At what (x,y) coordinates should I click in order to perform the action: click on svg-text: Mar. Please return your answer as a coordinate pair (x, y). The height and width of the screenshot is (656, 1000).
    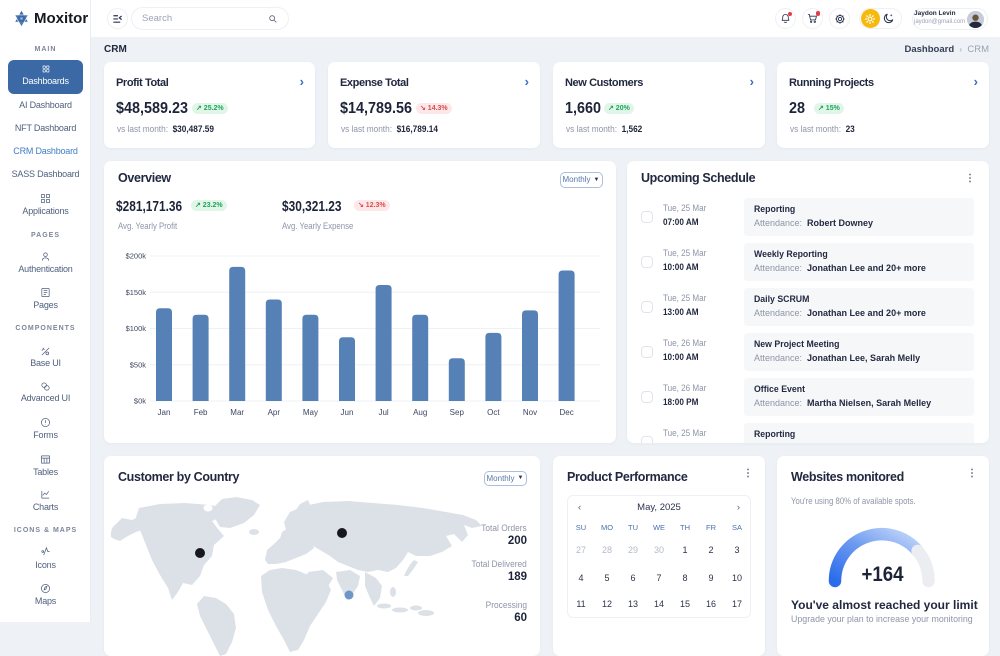
    Looking at the image, I should click on (237, 412).